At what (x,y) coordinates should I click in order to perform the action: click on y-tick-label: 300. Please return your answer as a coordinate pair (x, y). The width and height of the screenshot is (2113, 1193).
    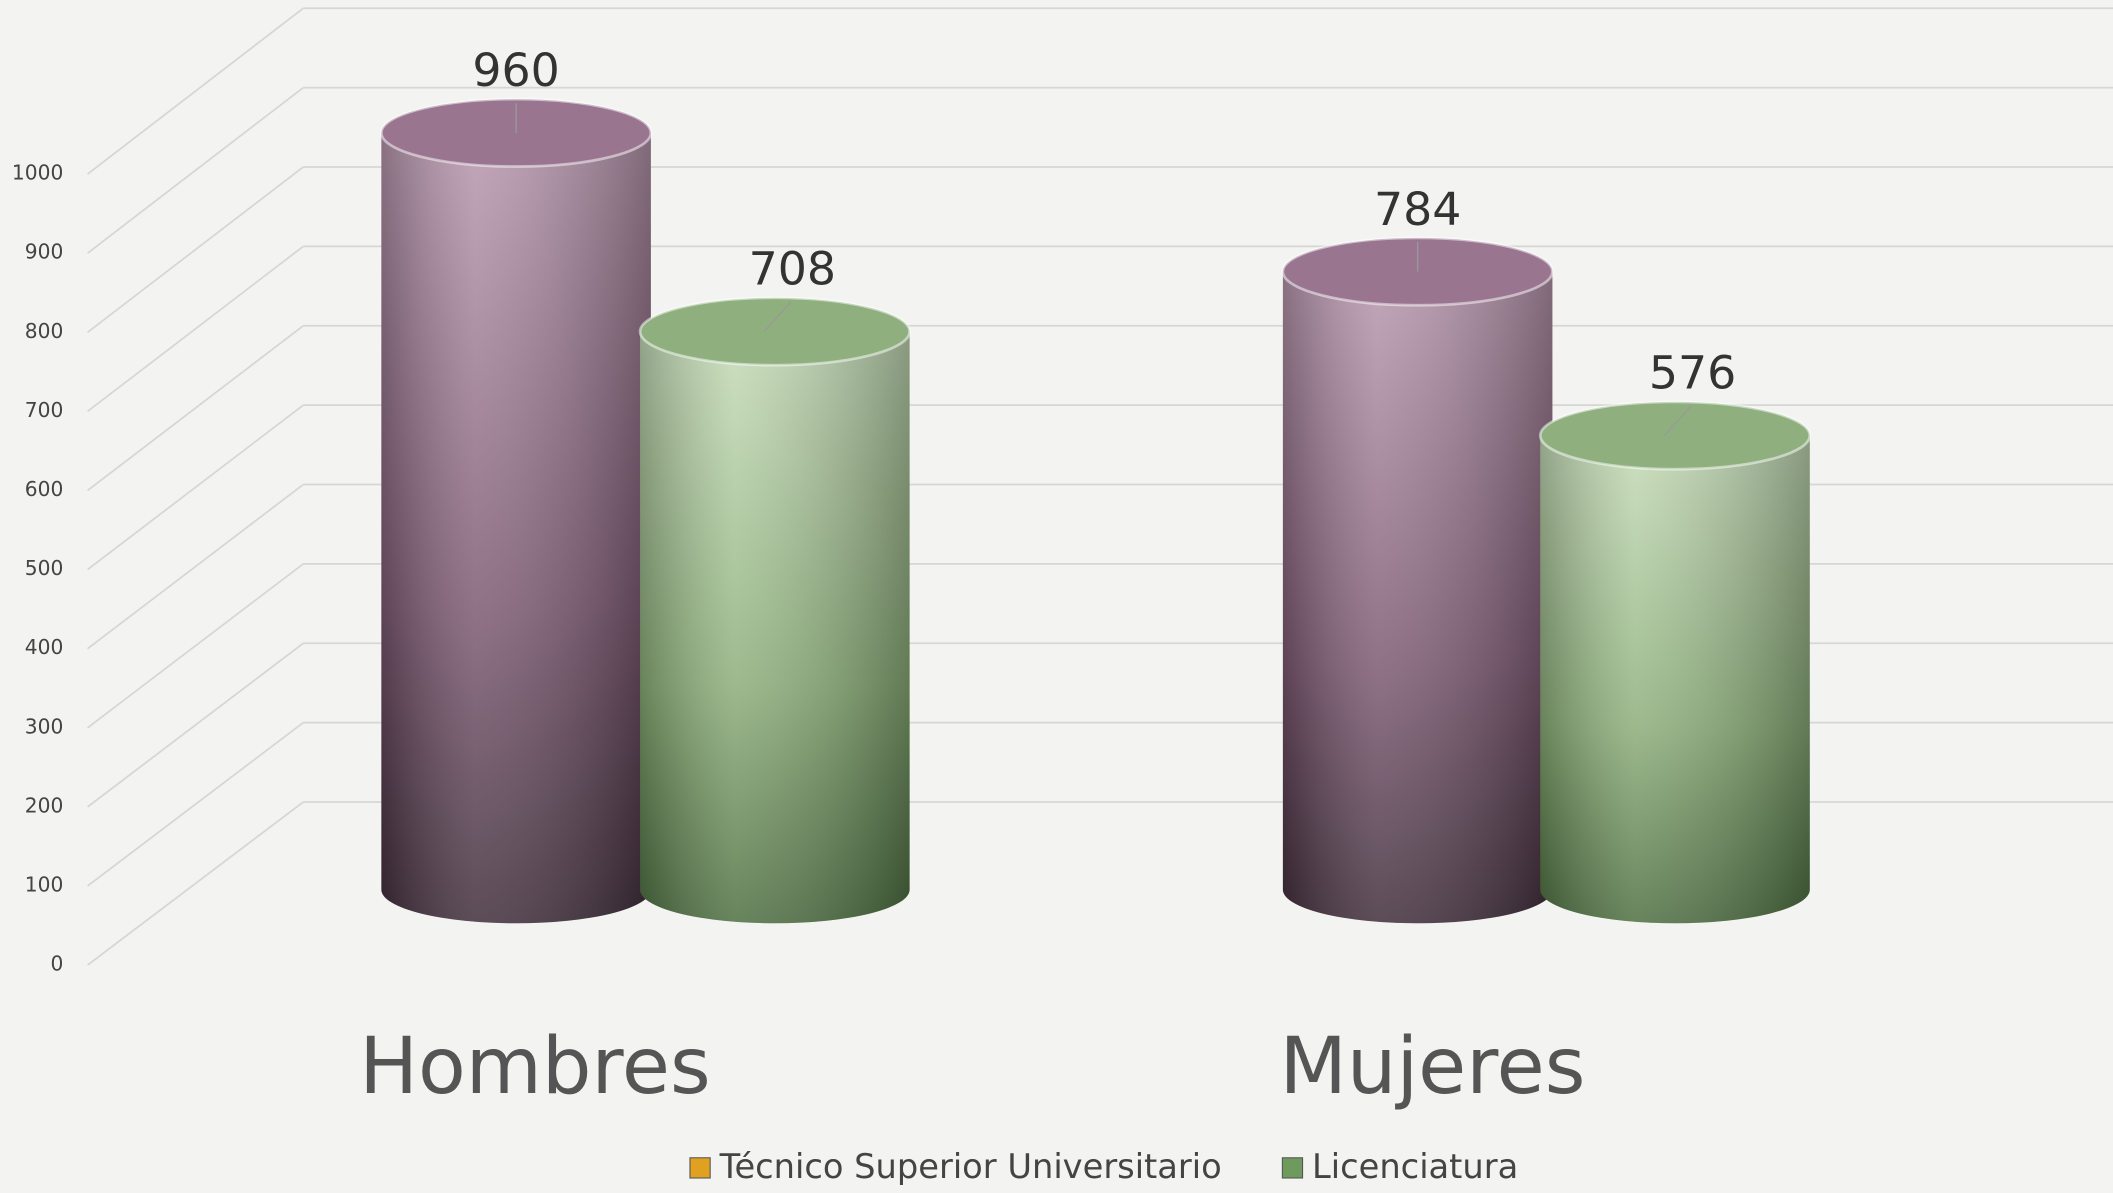
    Looking at the image, I should click on (44, 726).